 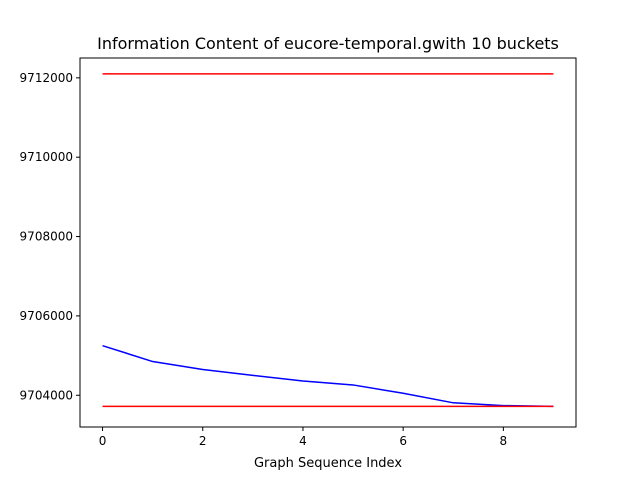 I want to click on y-tick-label: 9712000, so click(x=46, y=78).